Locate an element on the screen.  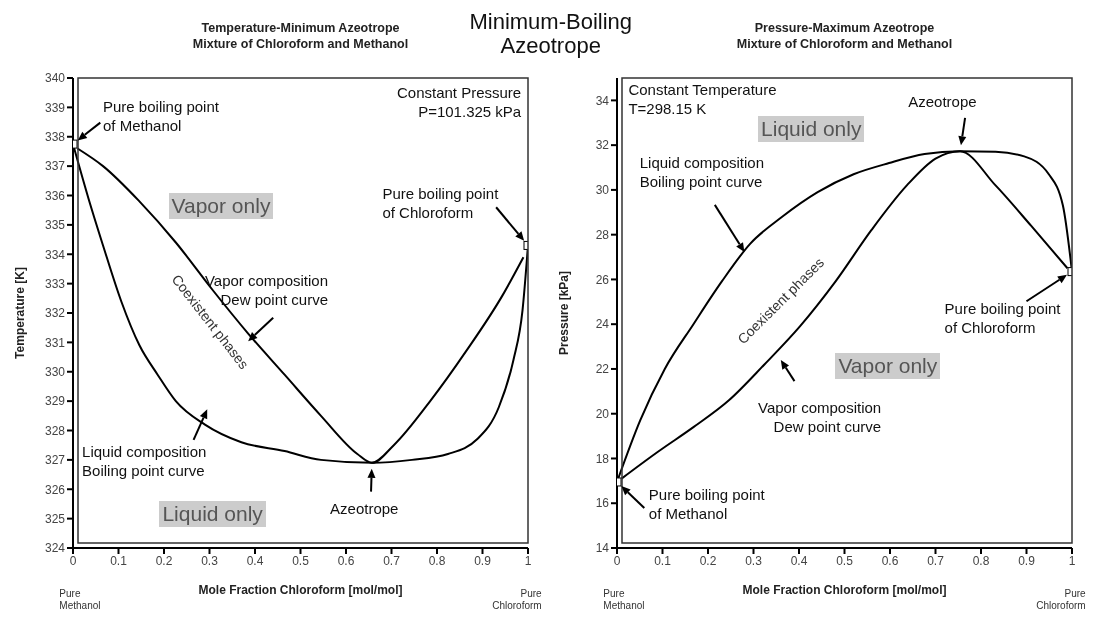
legend-label: Liquid composition Boiling point curve is located at coordinates (144, 461).